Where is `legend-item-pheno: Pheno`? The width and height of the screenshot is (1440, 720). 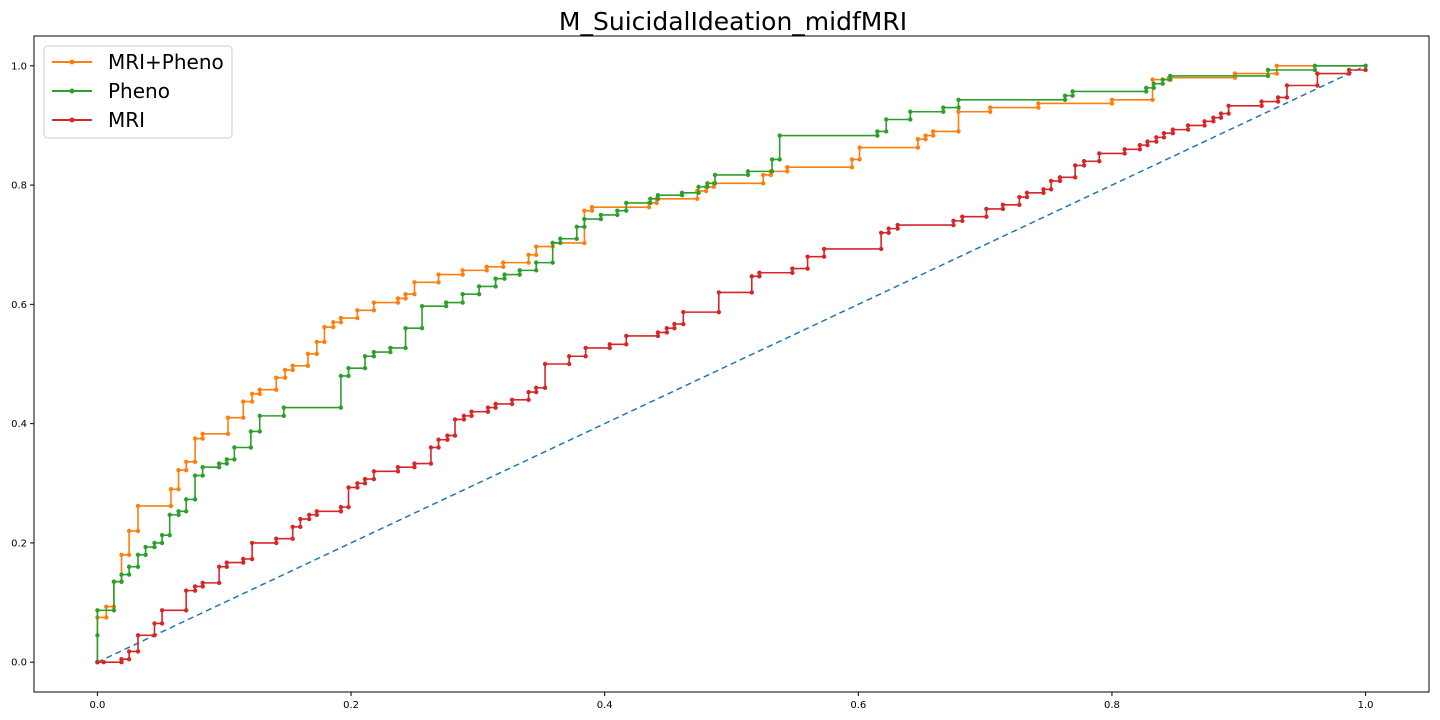 legend-item-pheno: Pheno is located at coordinates (111, 91).